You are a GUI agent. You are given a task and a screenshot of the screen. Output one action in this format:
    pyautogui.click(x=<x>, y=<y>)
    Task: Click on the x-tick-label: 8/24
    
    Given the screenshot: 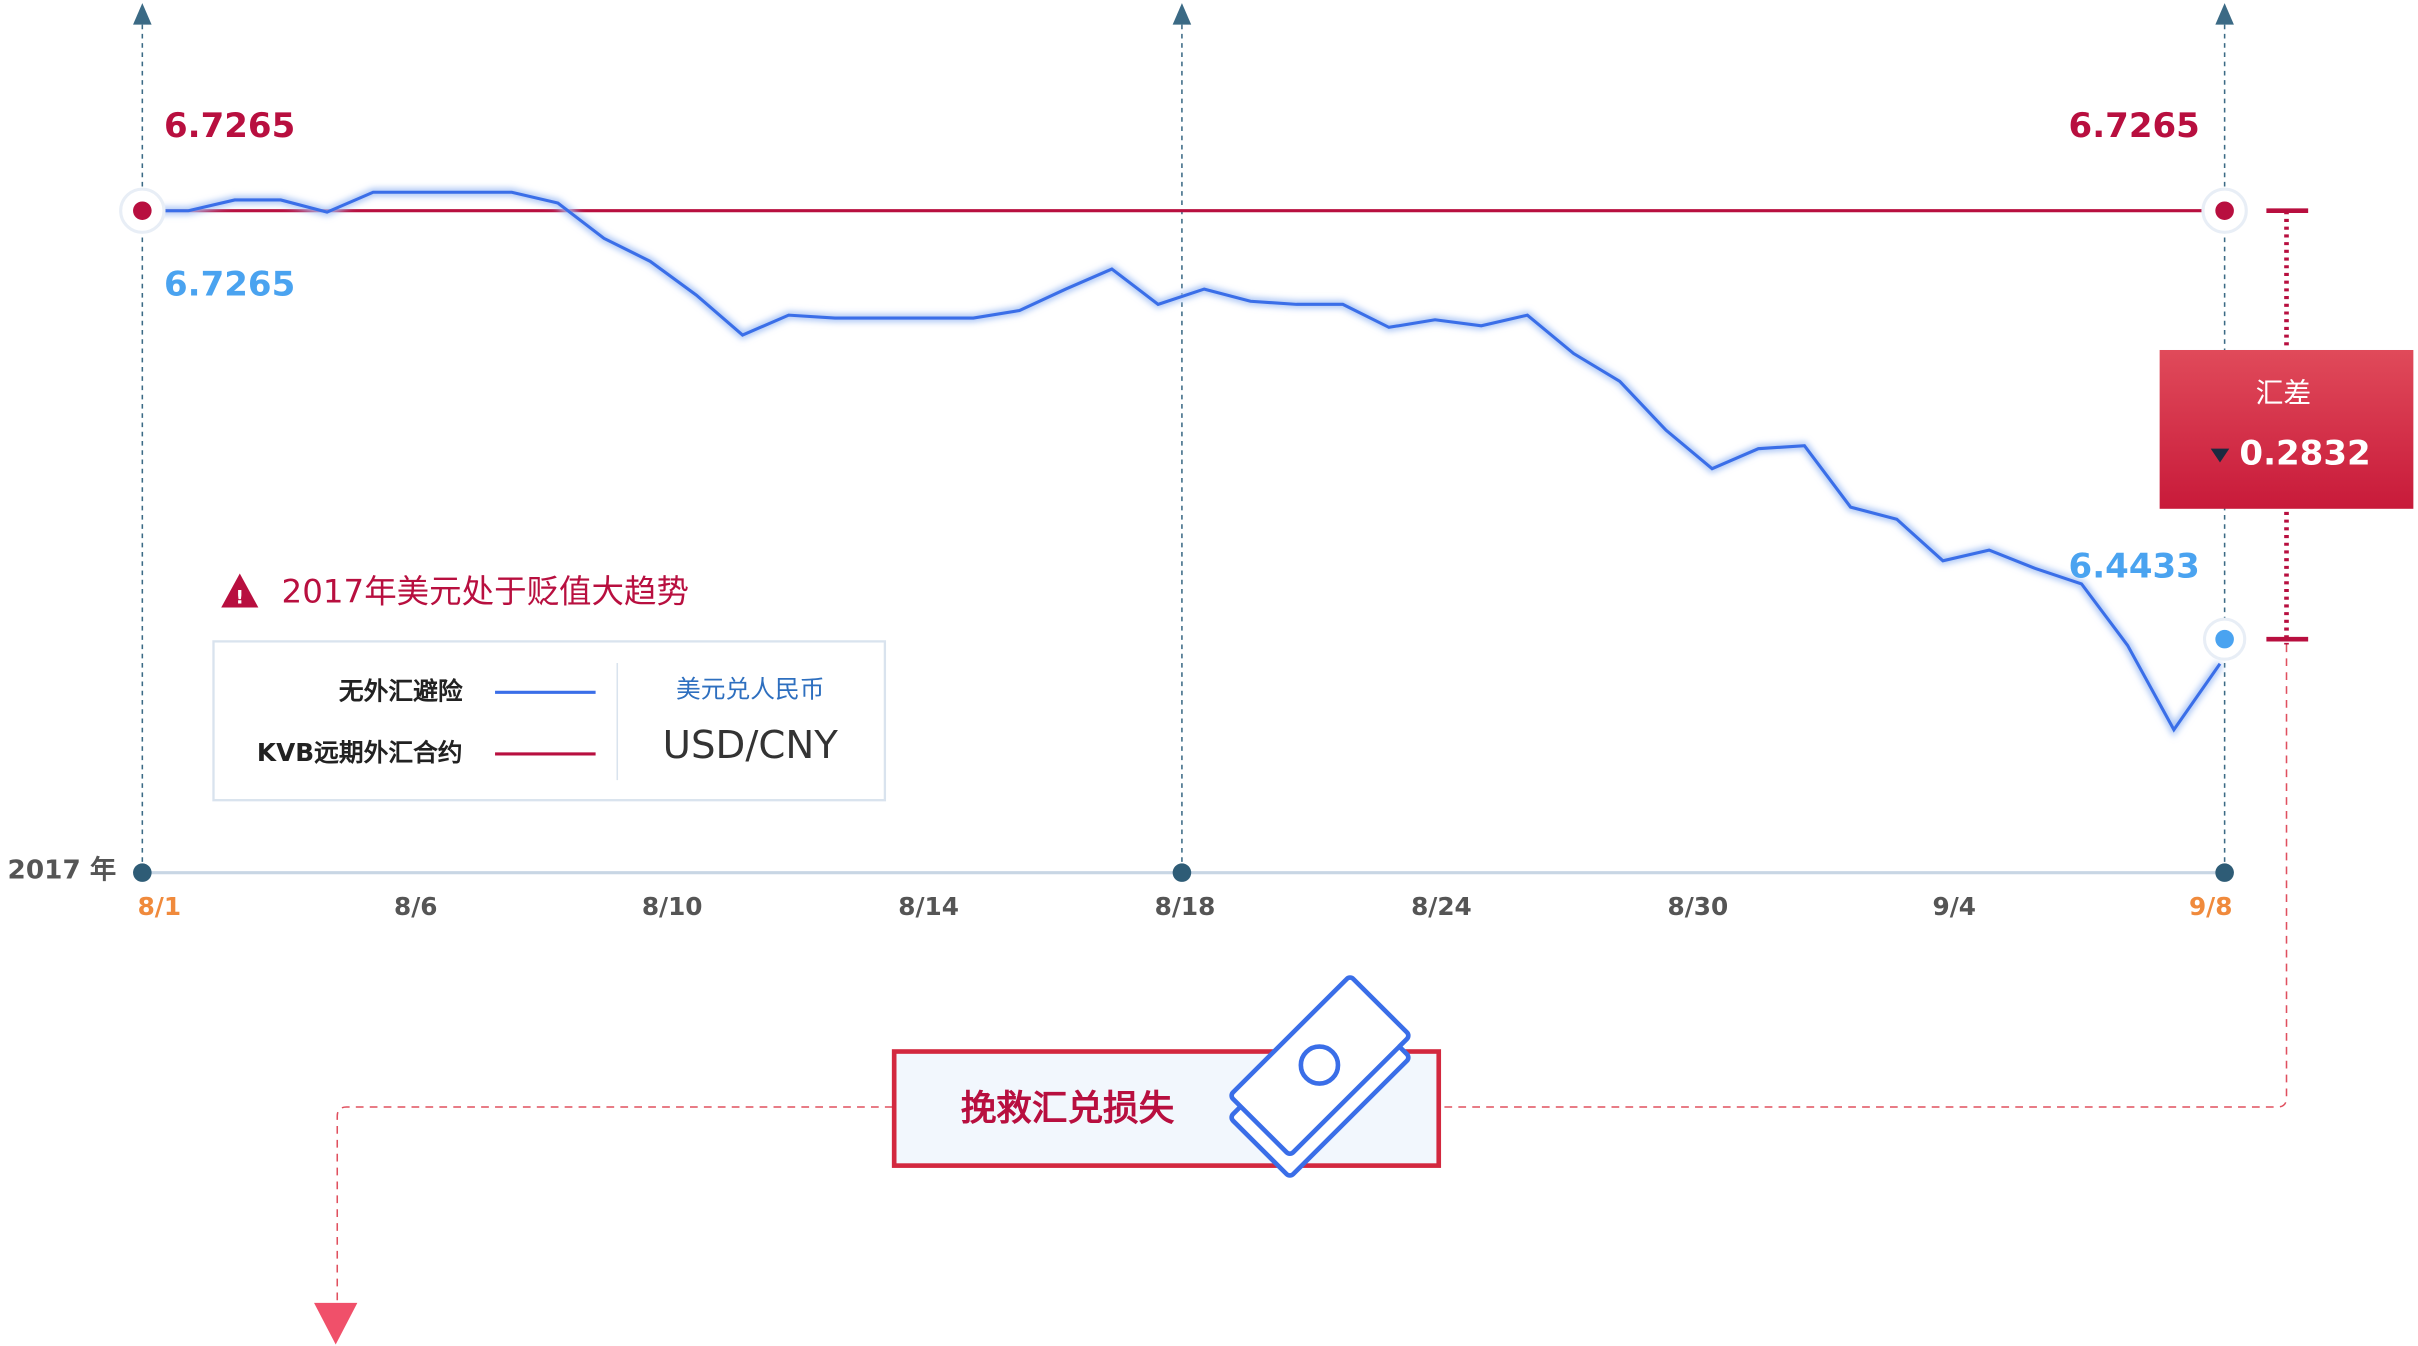 What is the action you would take?
    pyautogui.click(x=1441, y=906)
    